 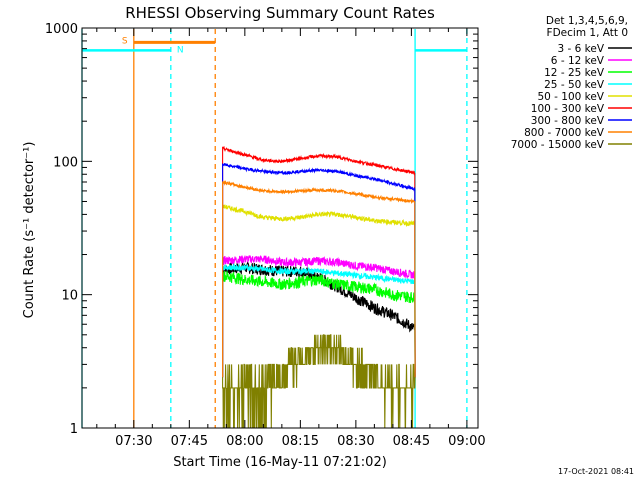 I want to click on legend-header: FDecim 1, Att 0, so click(x=587, y=33).